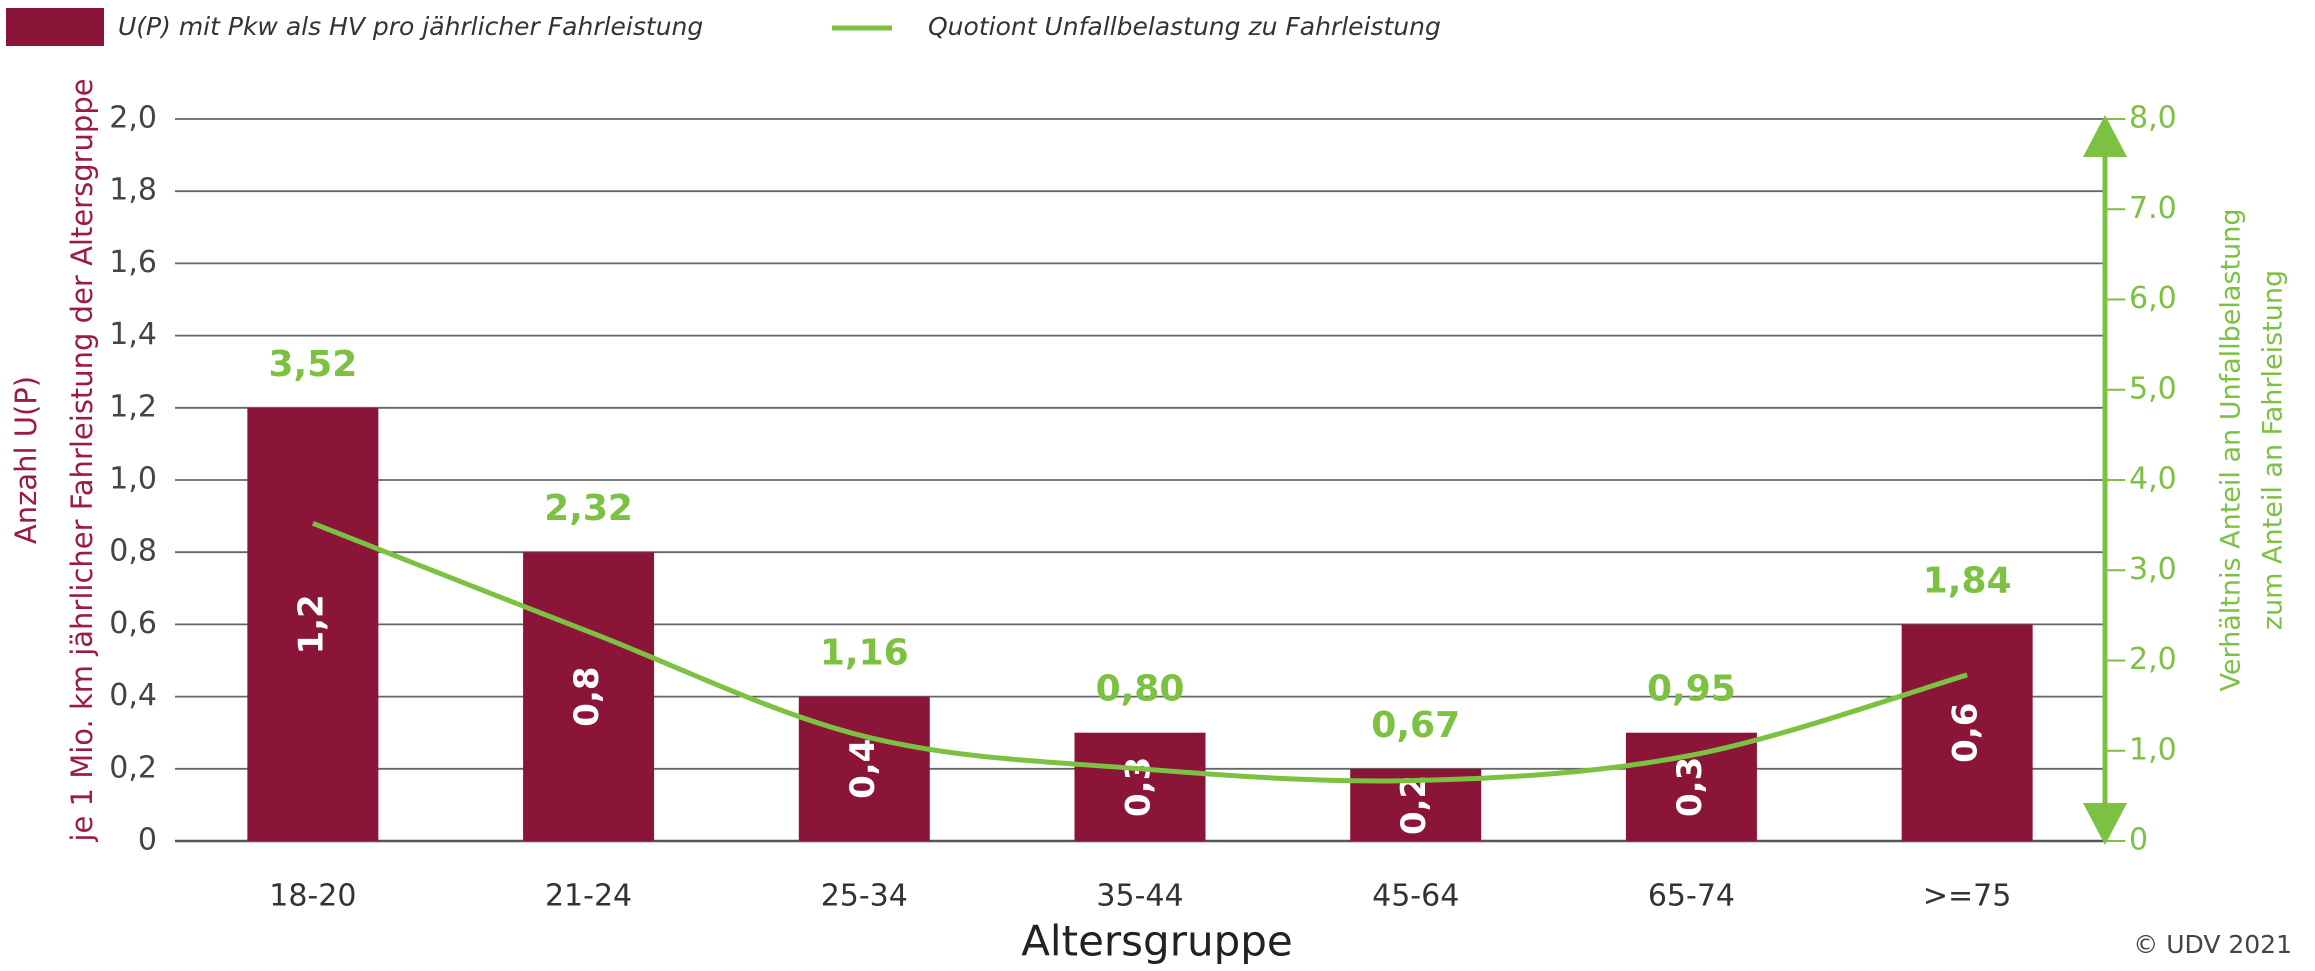 Image resolution: width=2315 pixels, height=971 pixels. Describe the element at coordinates (55, 27) in the screenshot. I see `legend-swatch` at that location.